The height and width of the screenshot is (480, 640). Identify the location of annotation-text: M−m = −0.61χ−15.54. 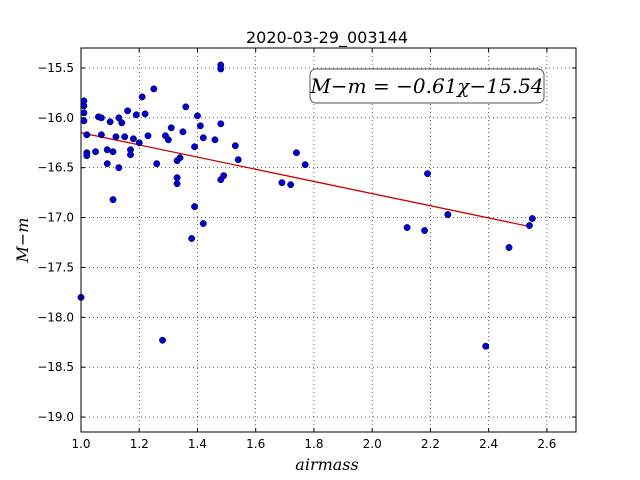
(426, 86).